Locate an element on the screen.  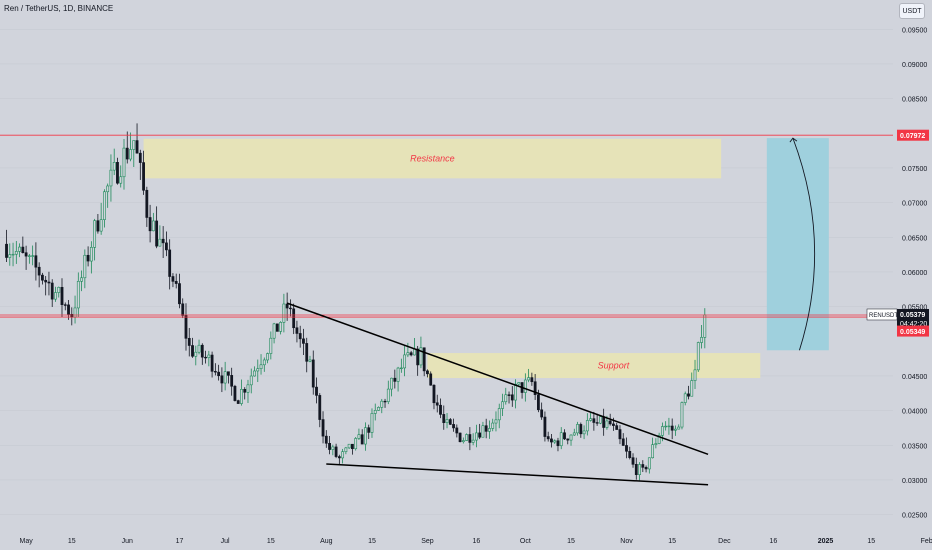
last-price-badge: 0.05379 is located at coordinates (912, 315).